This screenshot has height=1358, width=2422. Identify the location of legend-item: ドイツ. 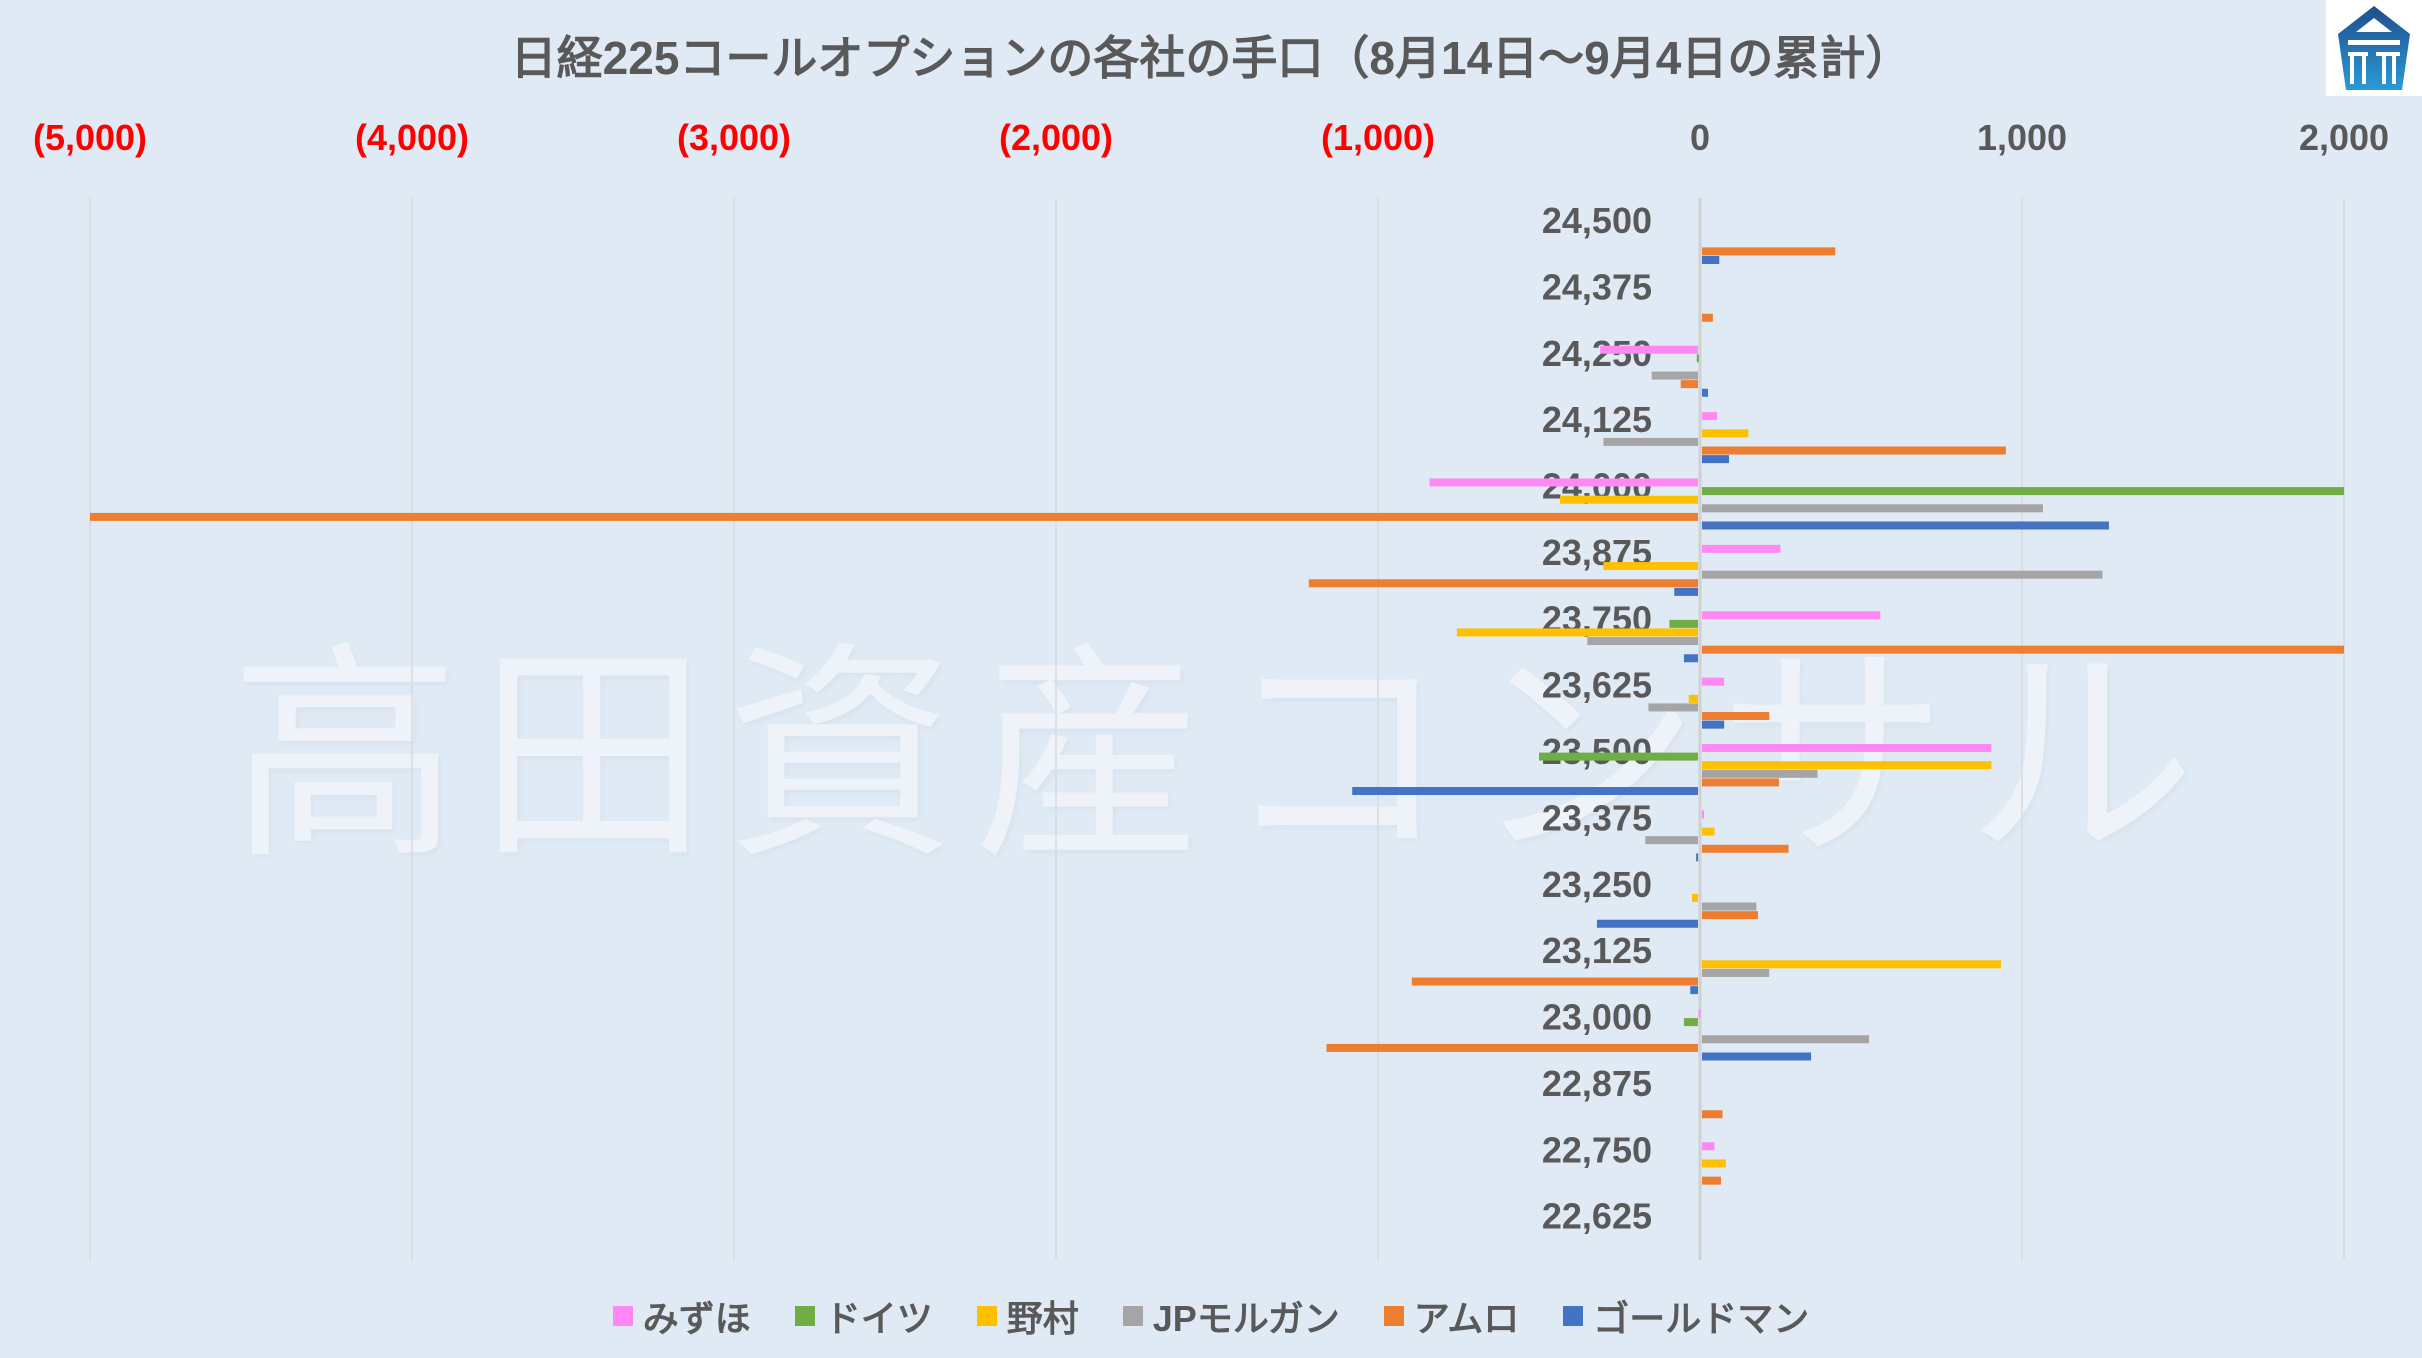
(863, 1316).